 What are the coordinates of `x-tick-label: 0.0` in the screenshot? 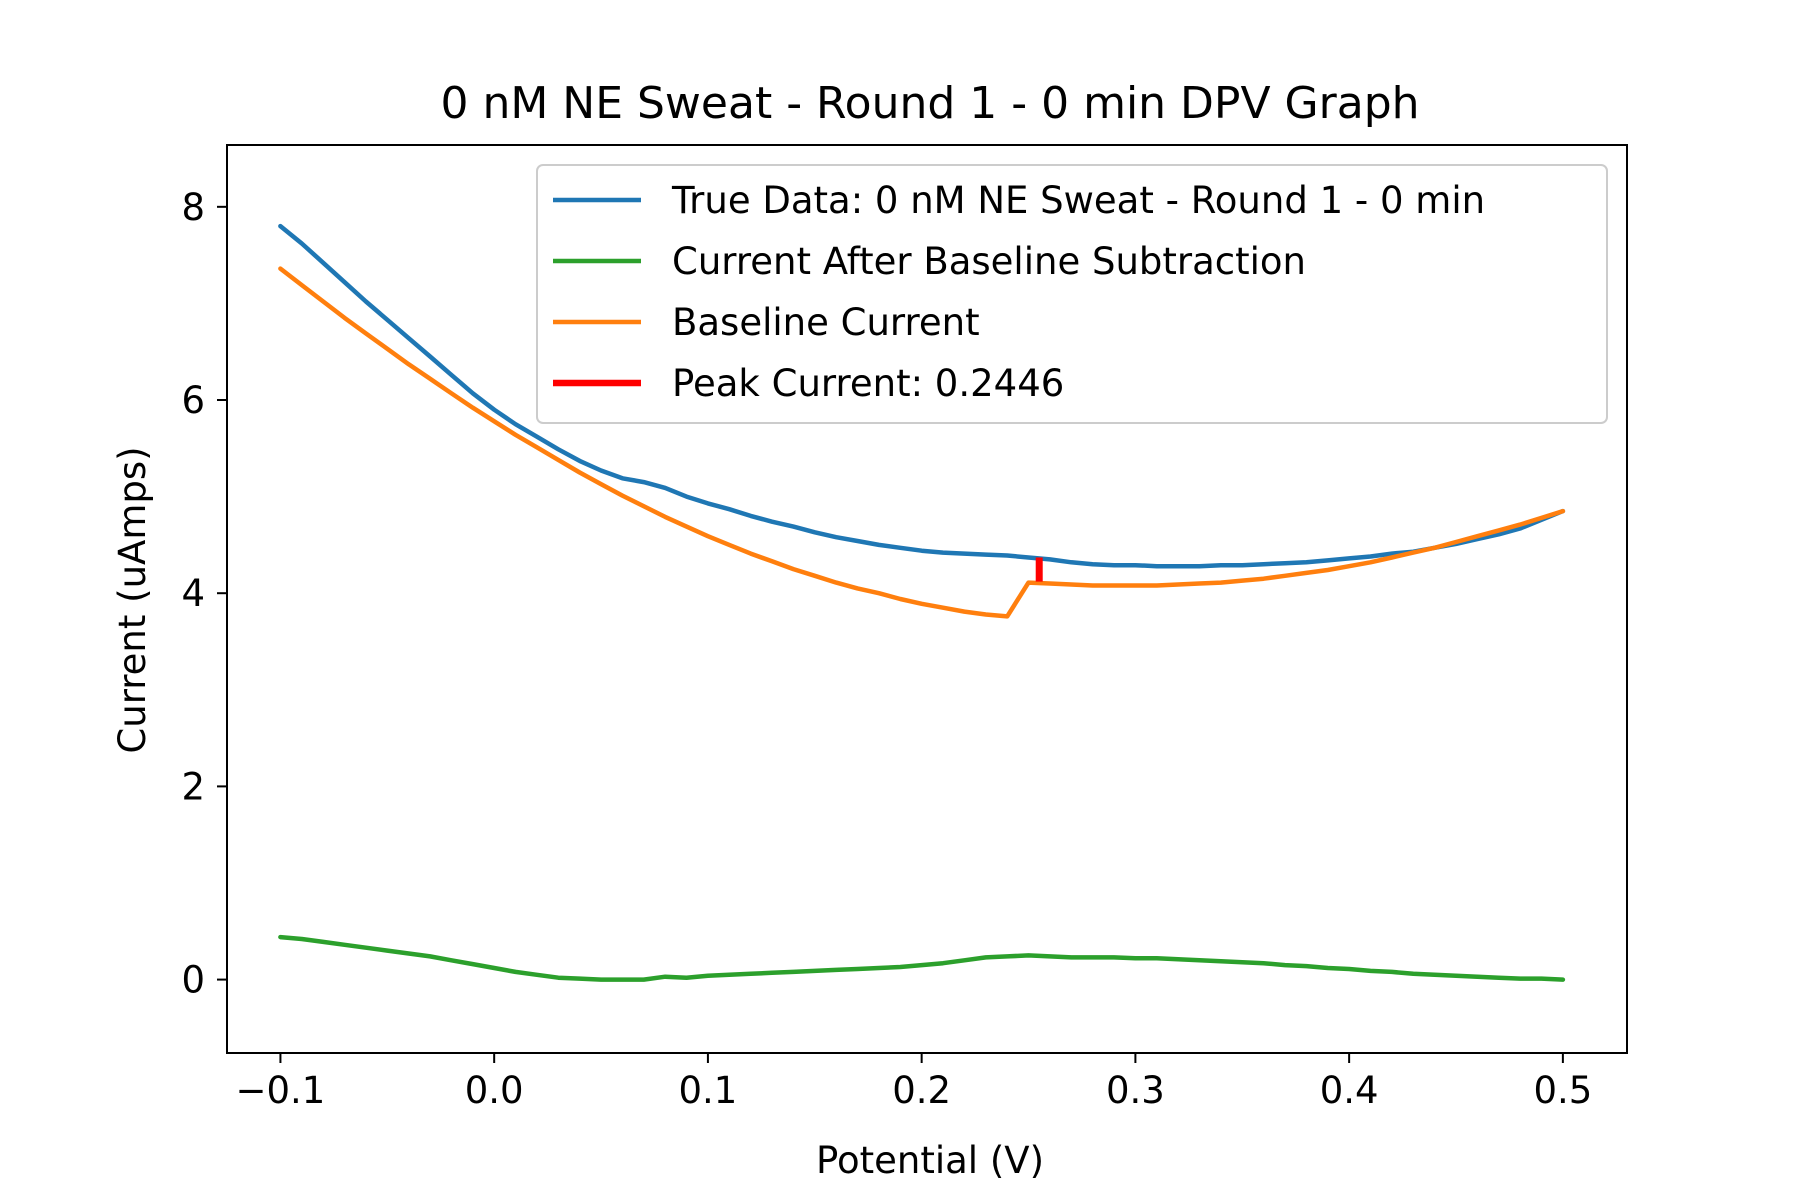 It's located at (494, 1090).